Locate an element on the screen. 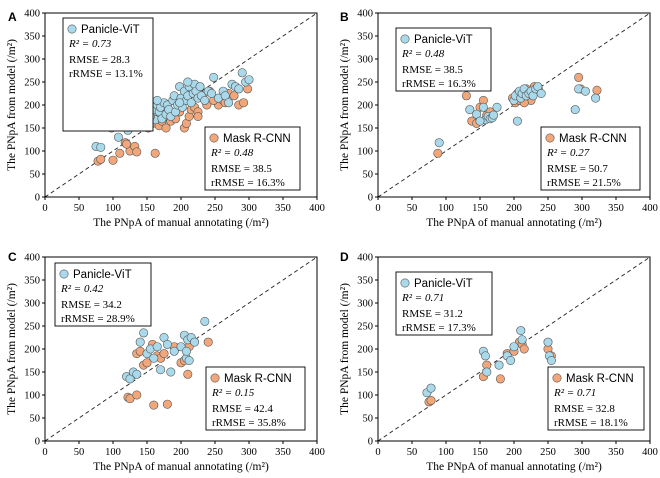 The height and width of the screenshot is (478, 660). legend-box is located at coordinates (590, 158).